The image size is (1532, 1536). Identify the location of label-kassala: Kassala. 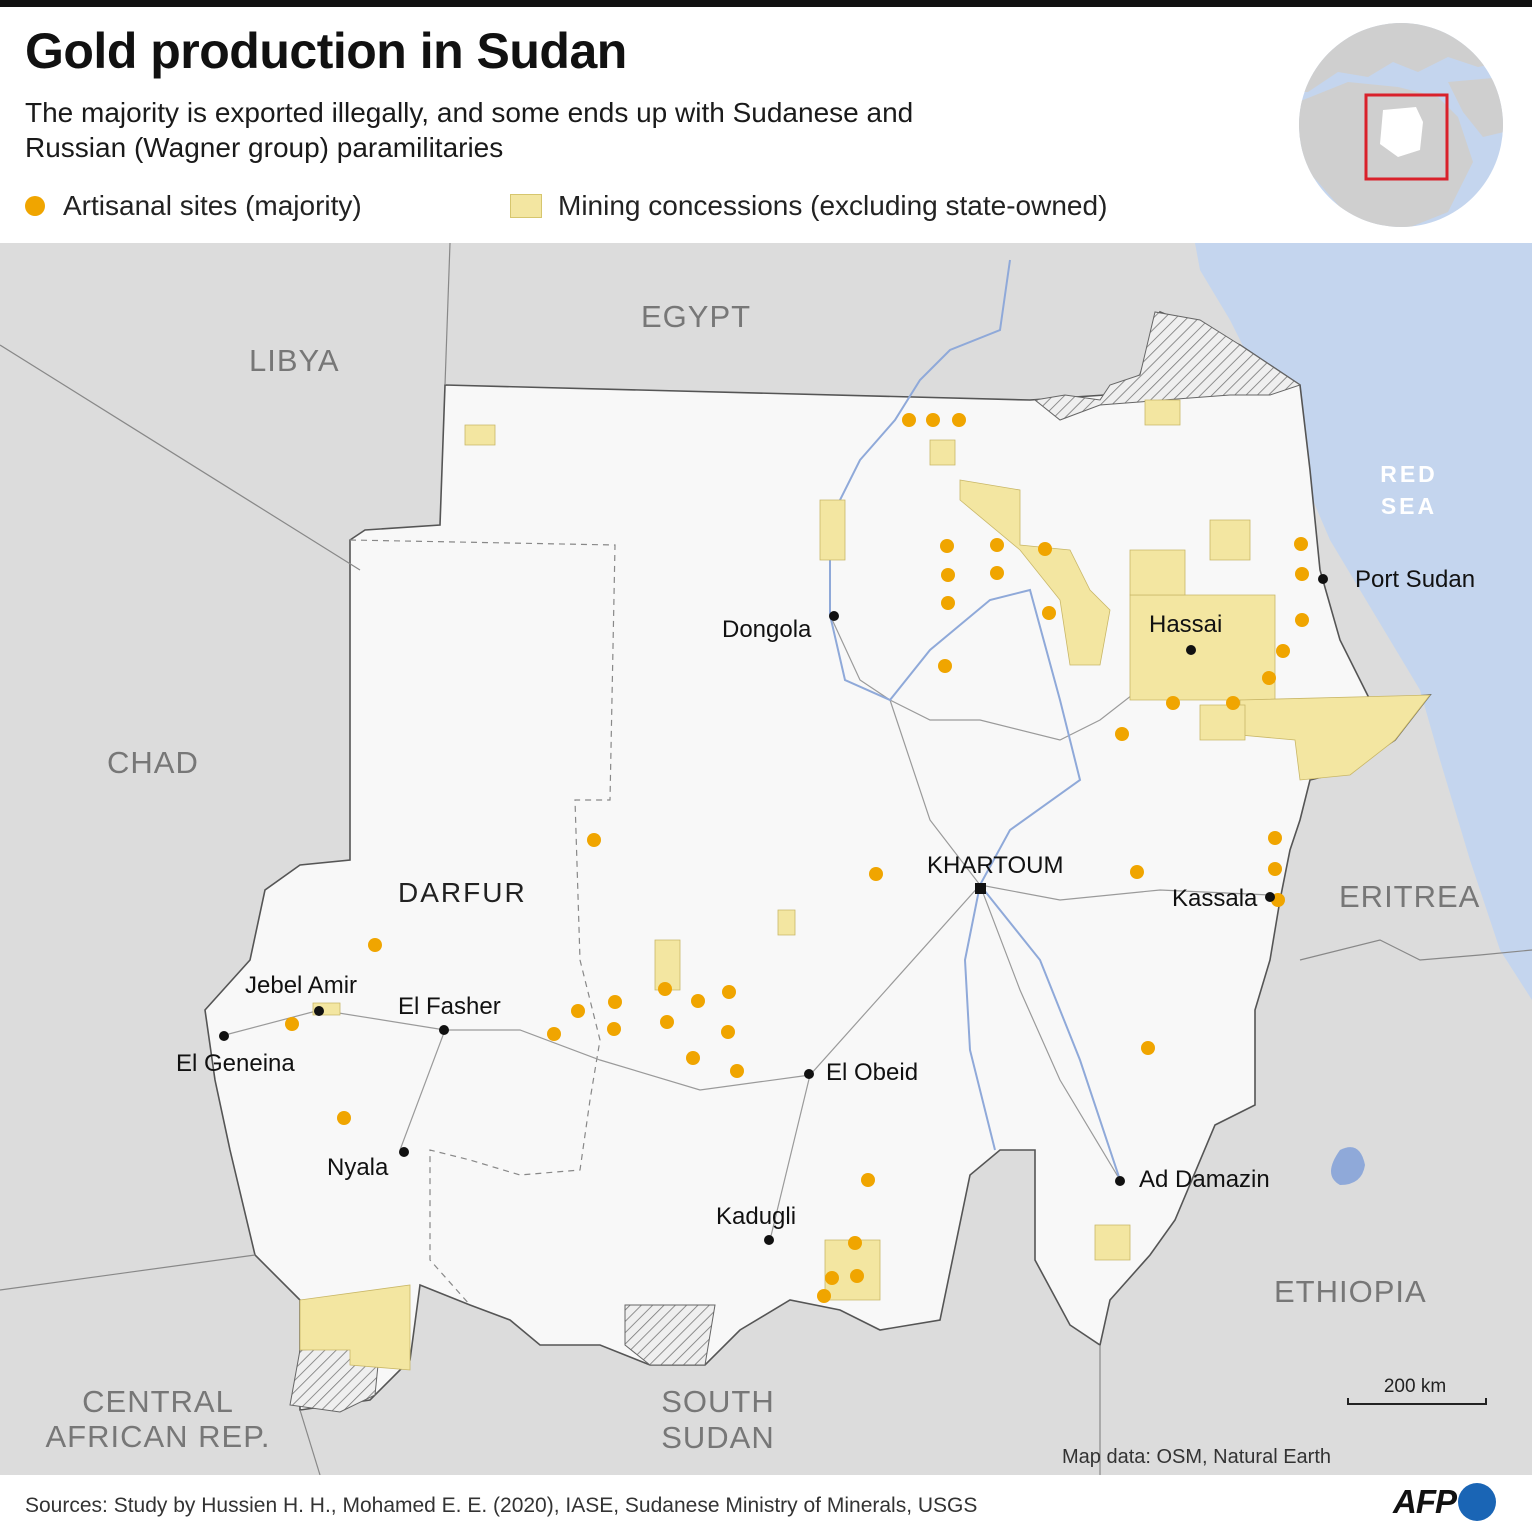
(1215, 898).